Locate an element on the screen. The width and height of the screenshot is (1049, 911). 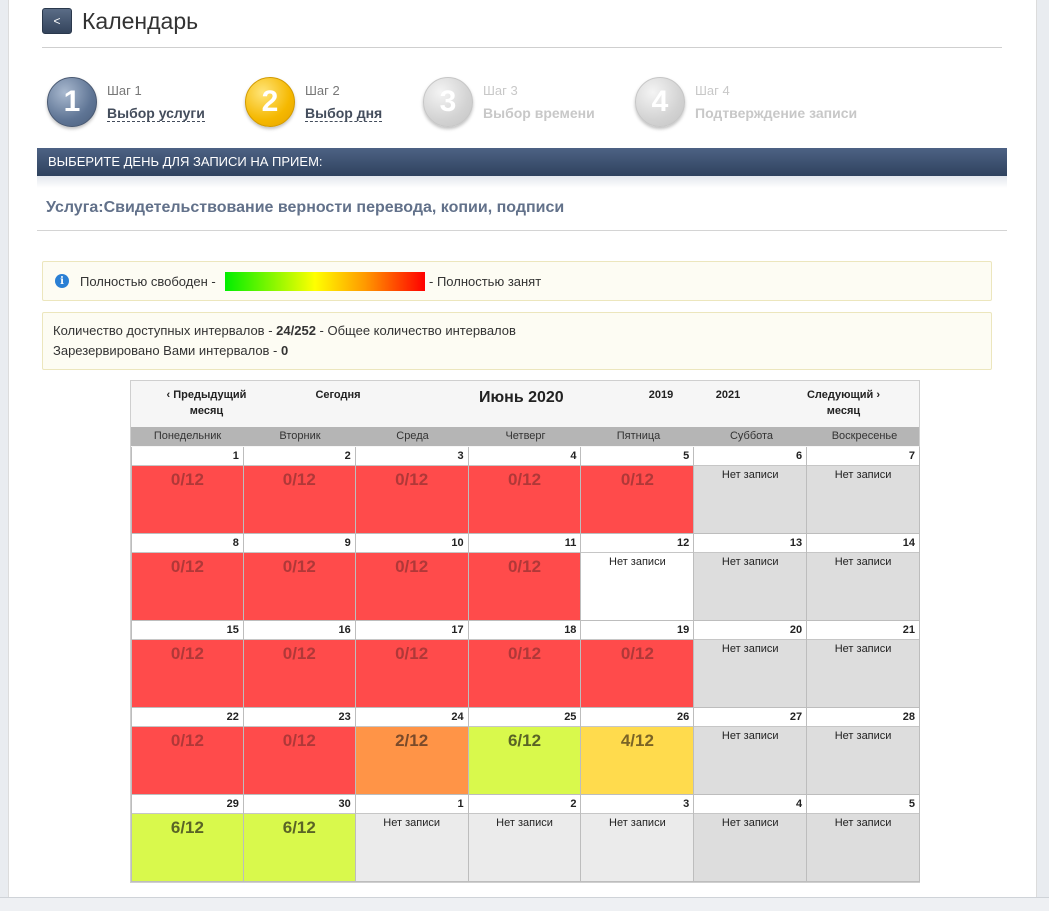
day-number: 16 is located at coordinates (299, 630).